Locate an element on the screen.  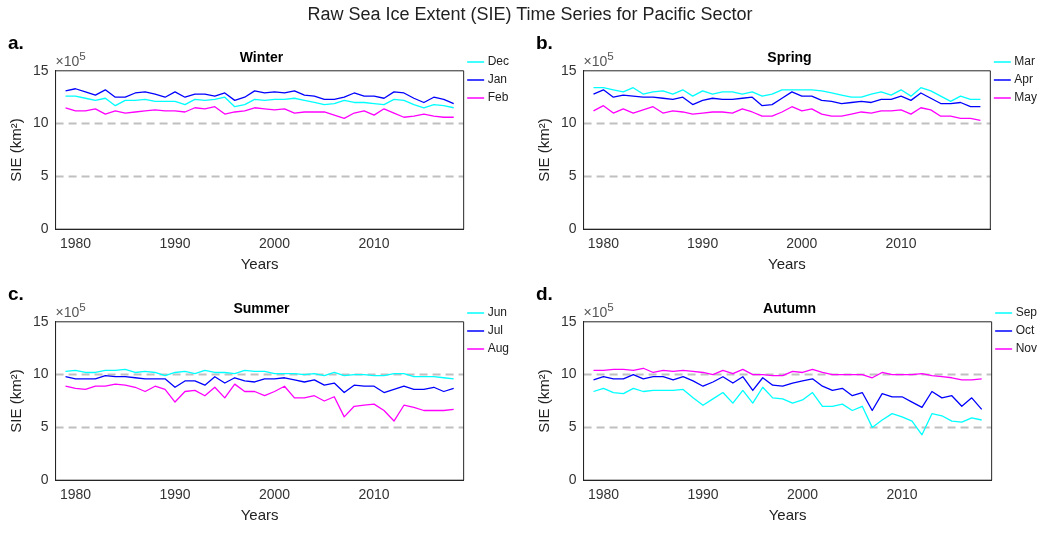
text: Raw Sea Ice Extent (SIE) Time Series for Pacific Sector is located at coordinates (530, 14).